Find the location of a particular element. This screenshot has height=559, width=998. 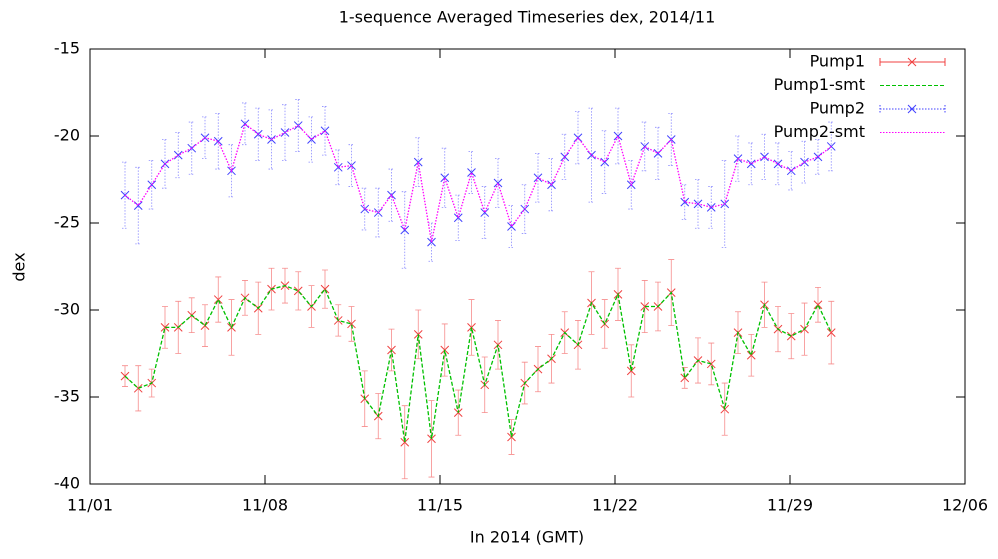

x-tick-label: 11/29 is located at coordinates (790, 505).